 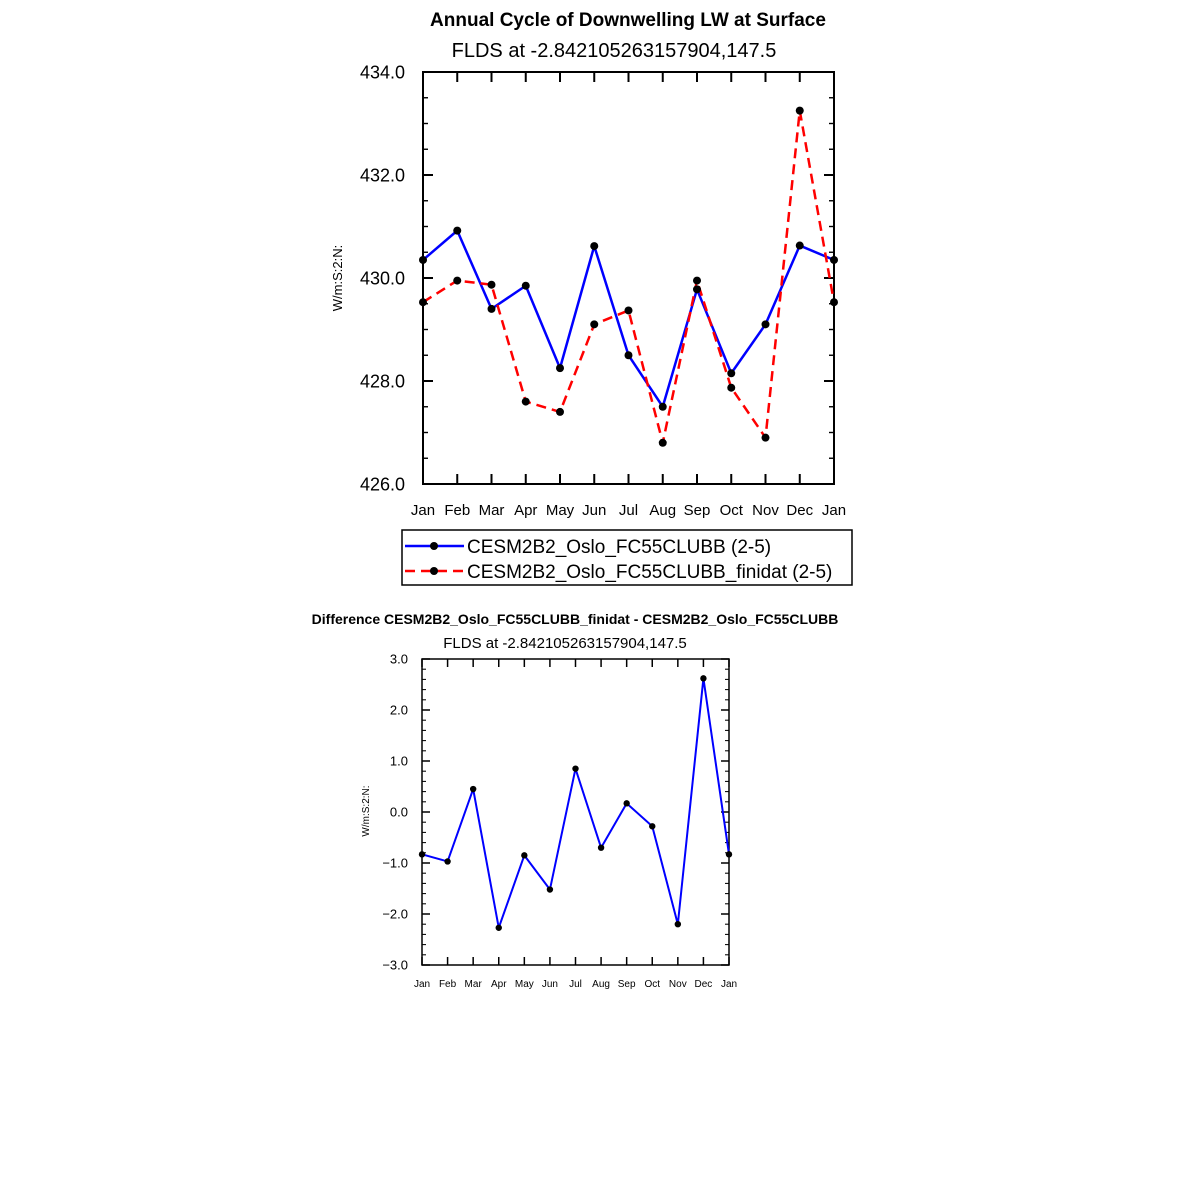 What do you see at coordinates (395, 863) in the screenshot?
I see `y-tick-label: −1.0` at bounding box center [395, 863].